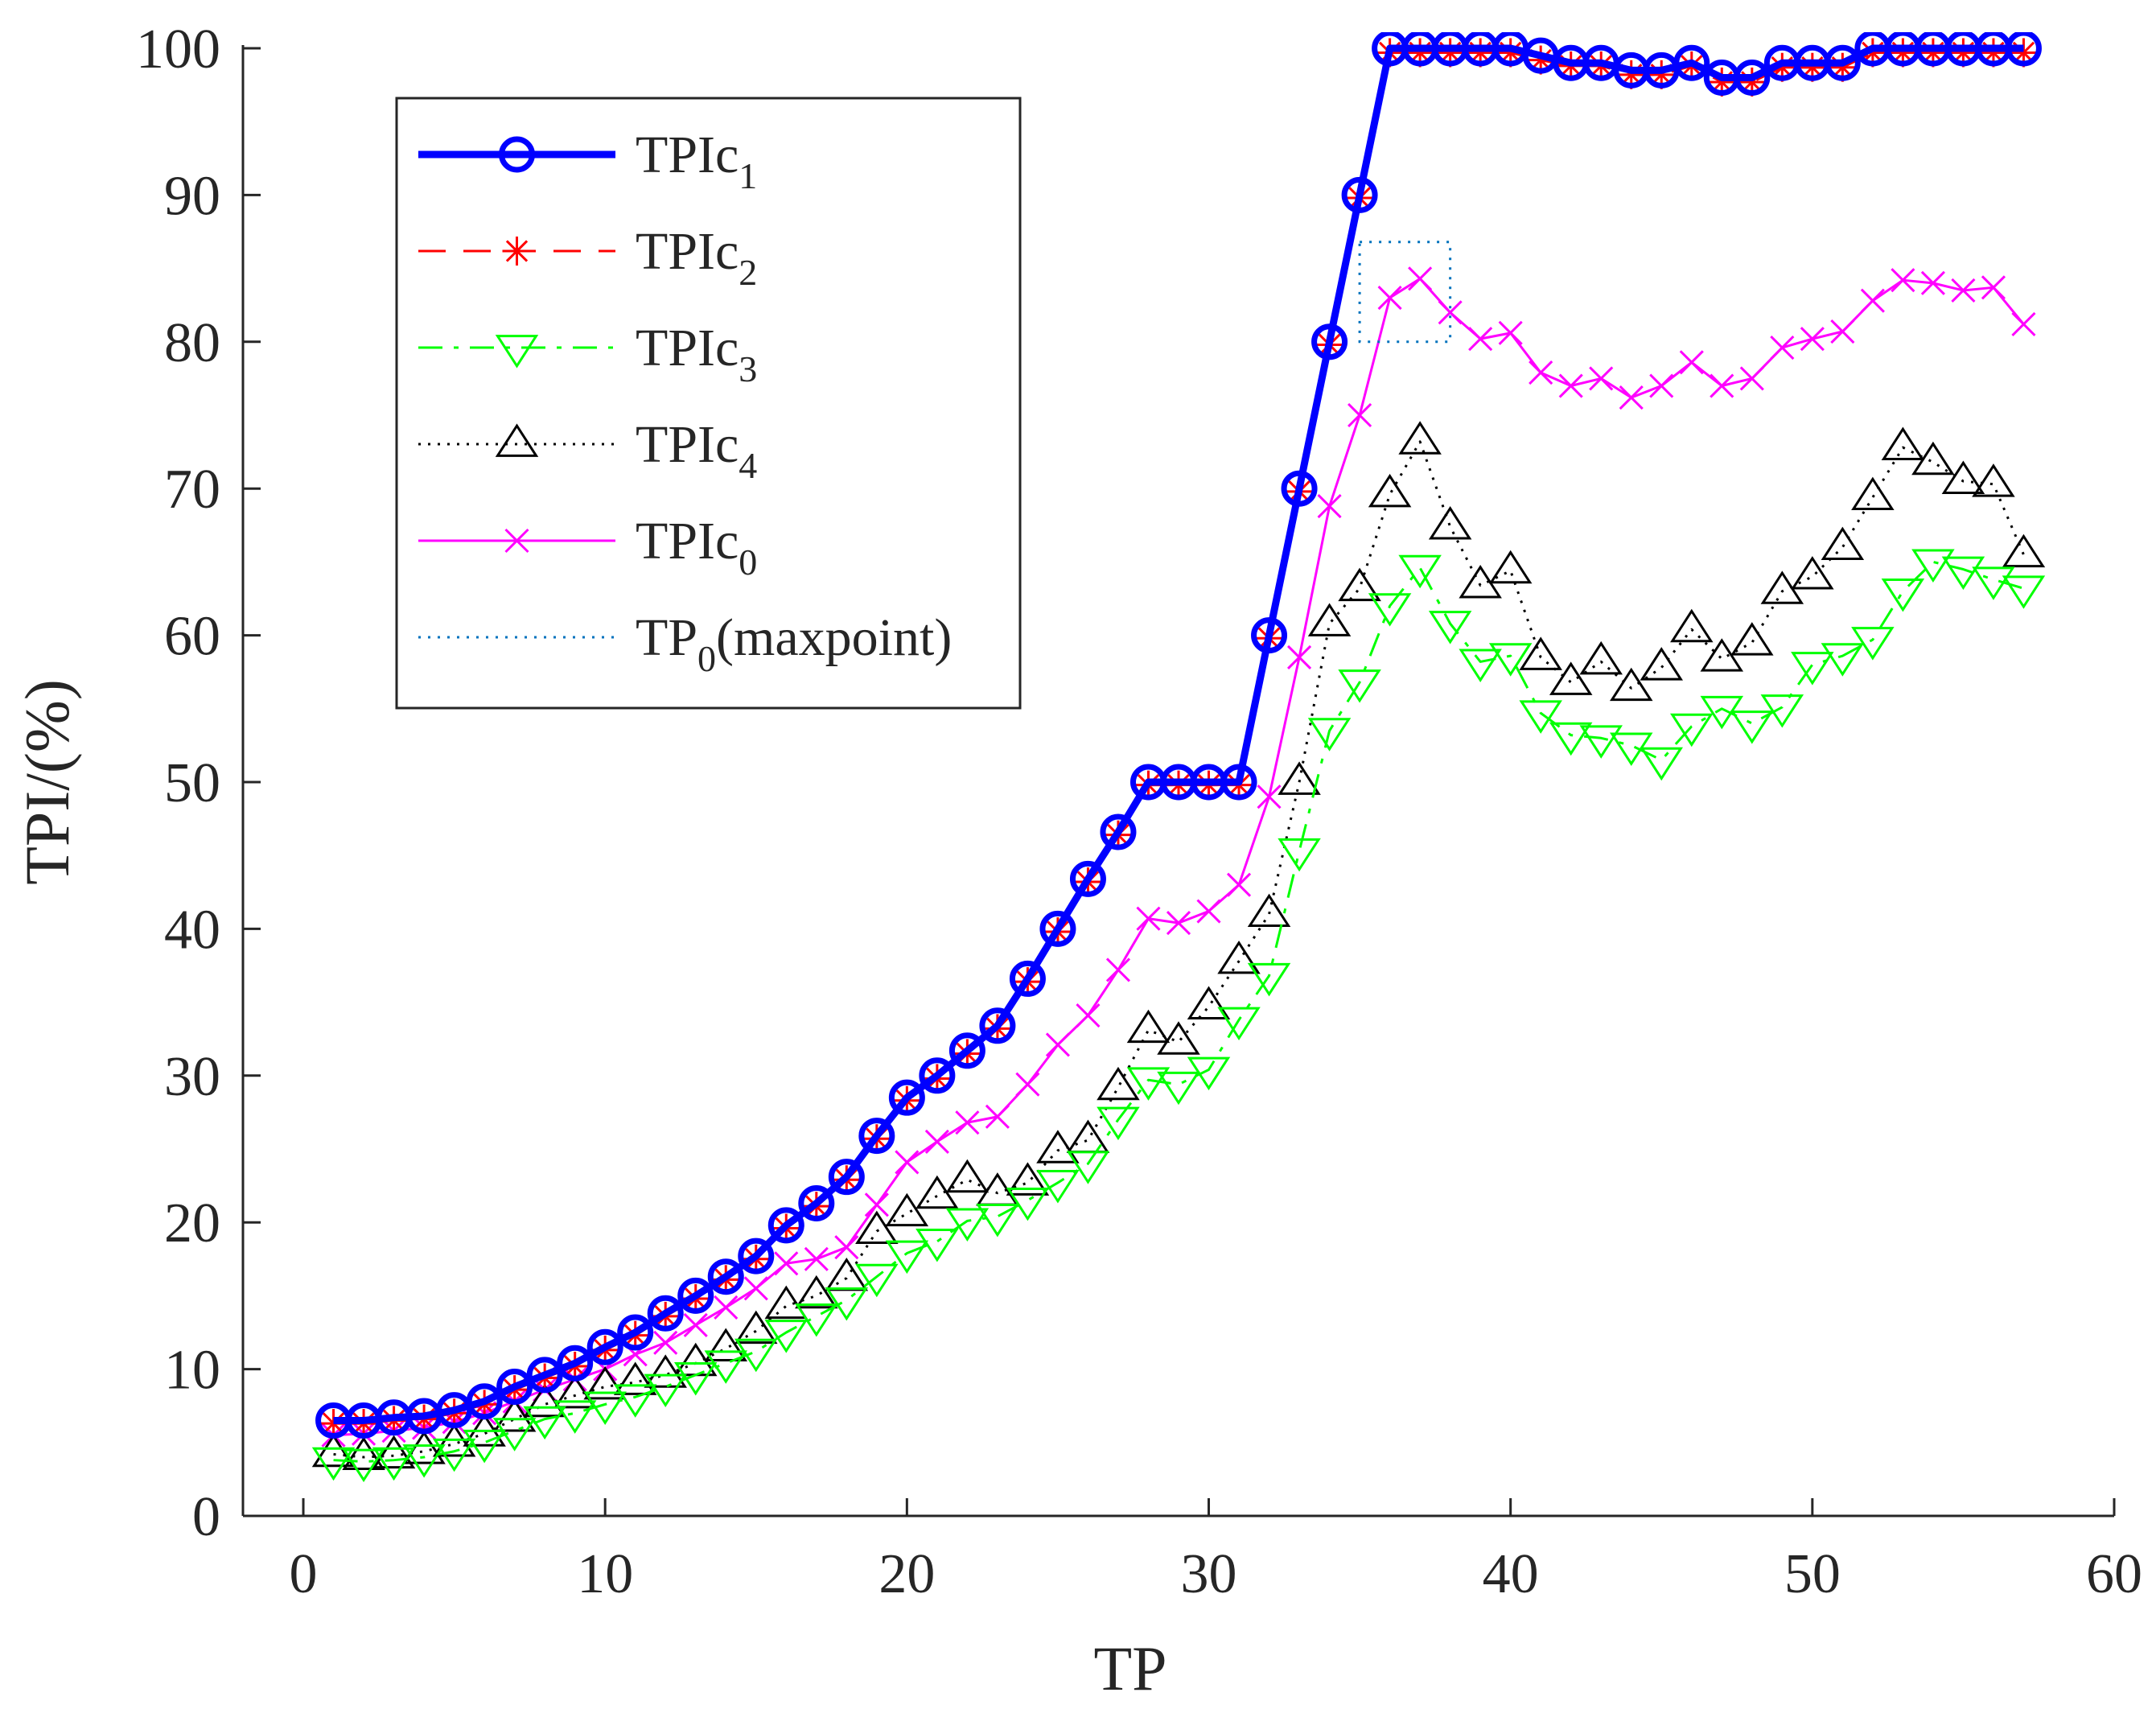 The height and width of the screenshot is (1709, 2156). I want to click on legend-label-name: TPIc, so click(687, 541).